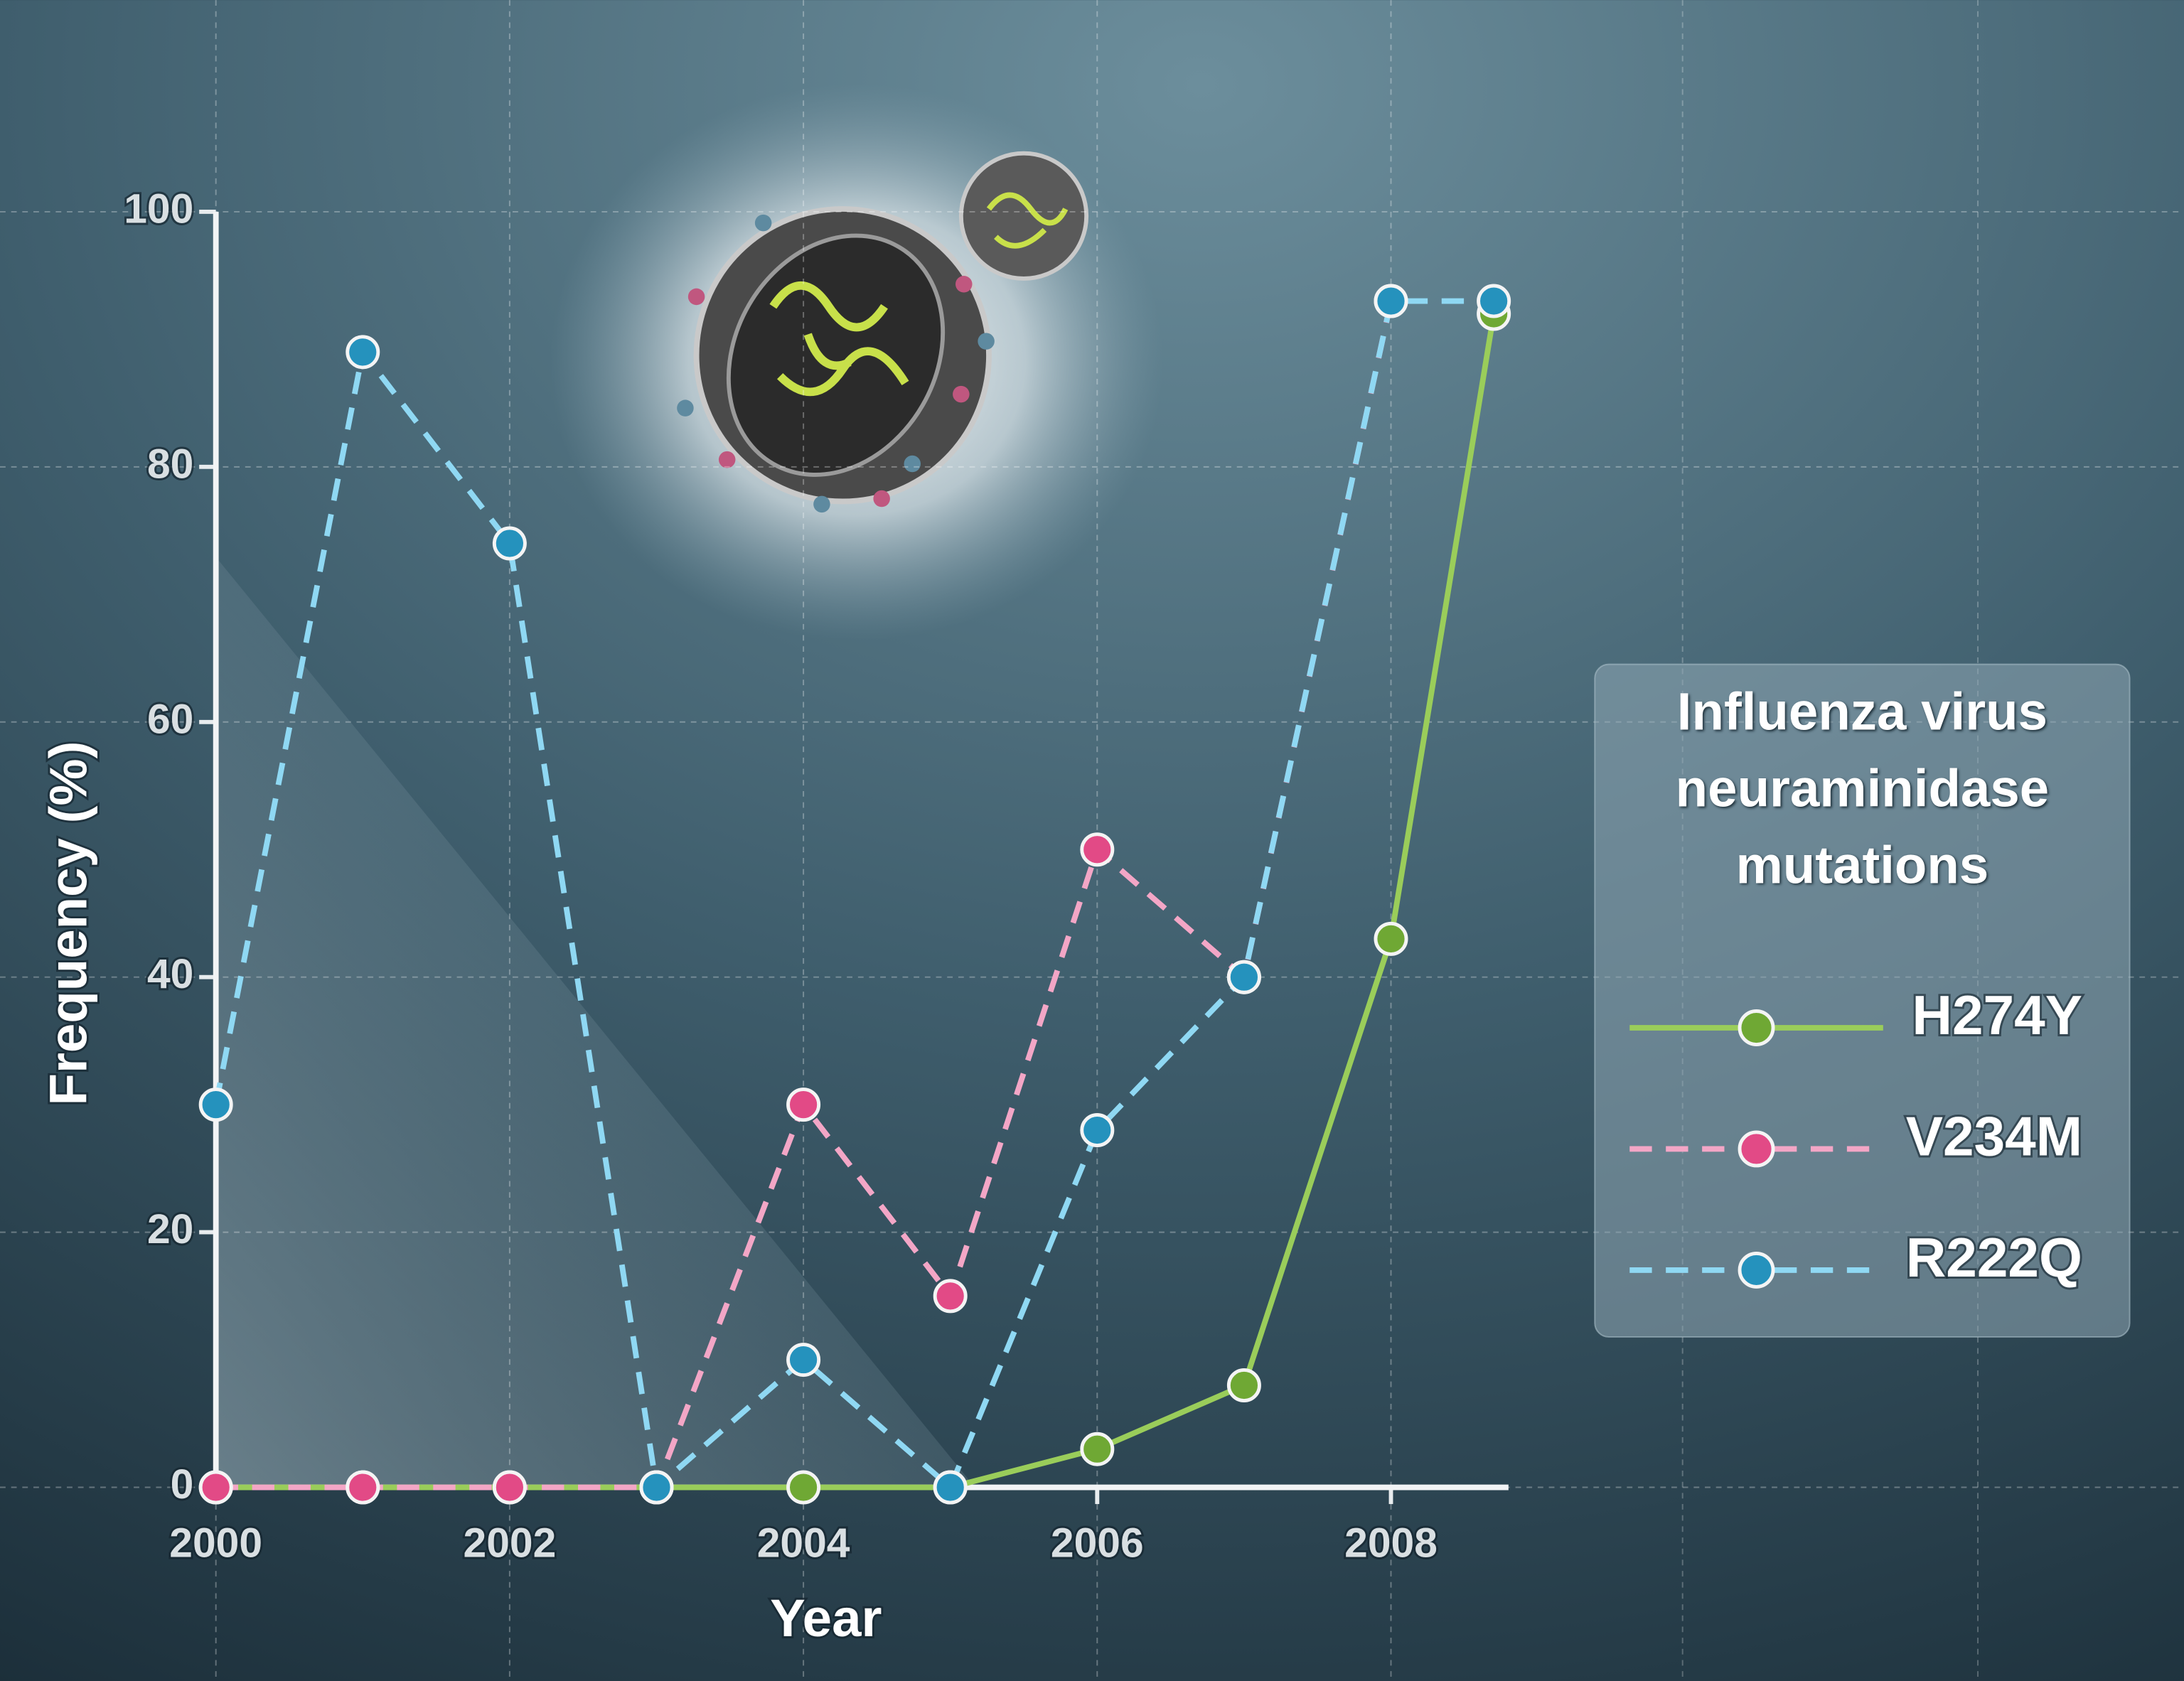  Describe the element at coordinates (158, 209) in the screenshot. I see `y-tick-label: 100` at that location.